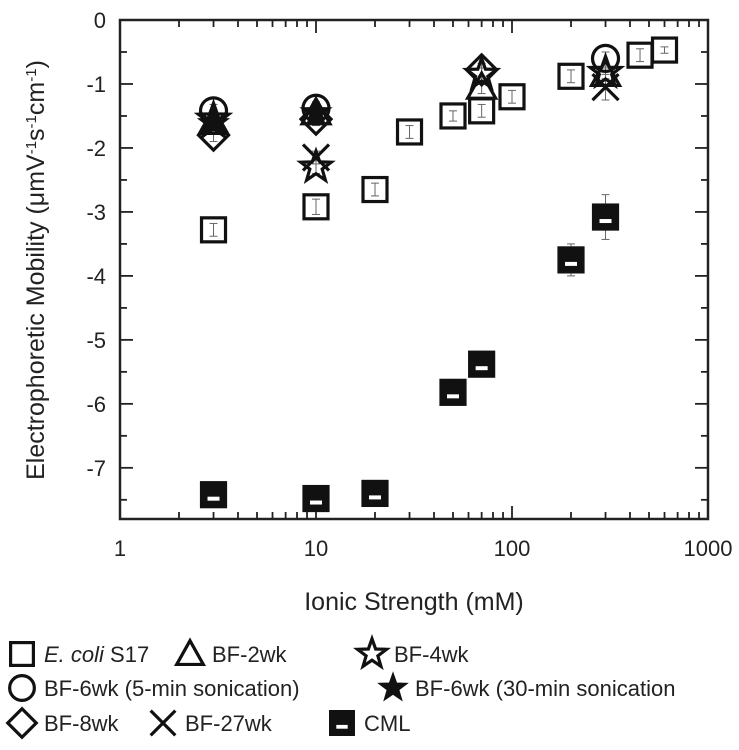 This screenshot has width=739, height=750. What do you see at coordinates (96, 148) in the screenshot?
I see `y-tick-label: -2` at bounding box center [96, 148].